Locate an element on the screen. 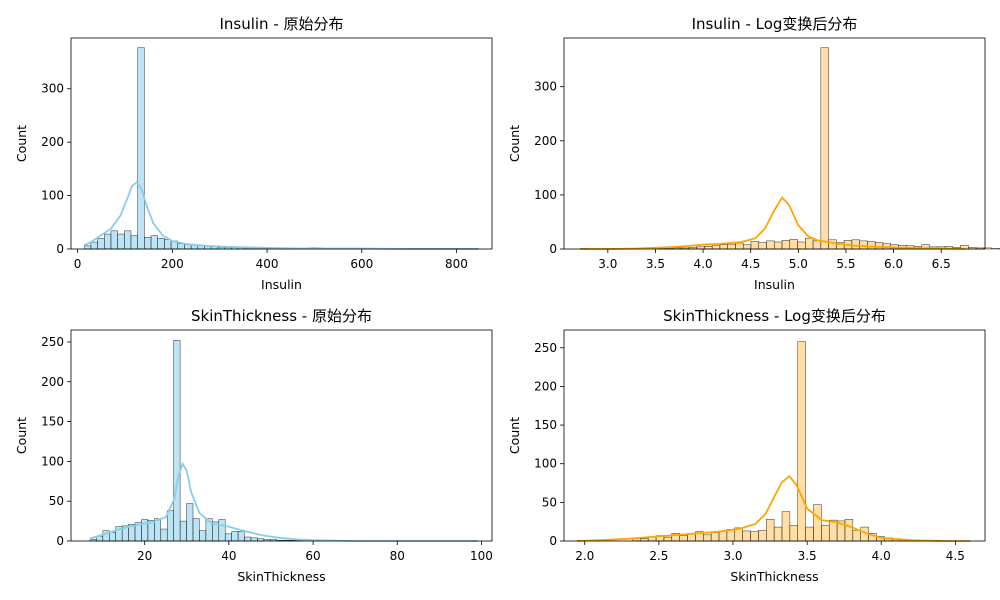  x-tick-label: 0 is located at coordinates (78, 264).